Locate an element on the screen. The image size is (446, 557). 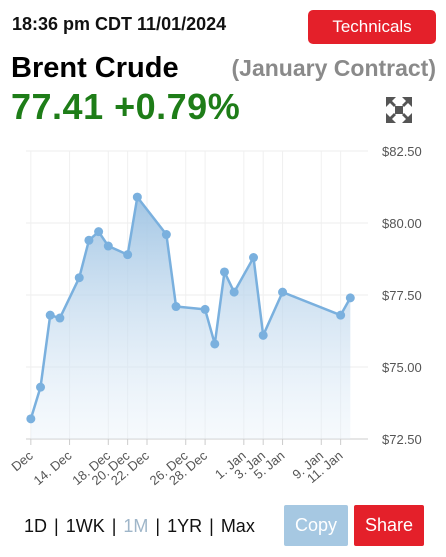
price-line: 77.41 +0.79% is located at coordinates (125, 107).